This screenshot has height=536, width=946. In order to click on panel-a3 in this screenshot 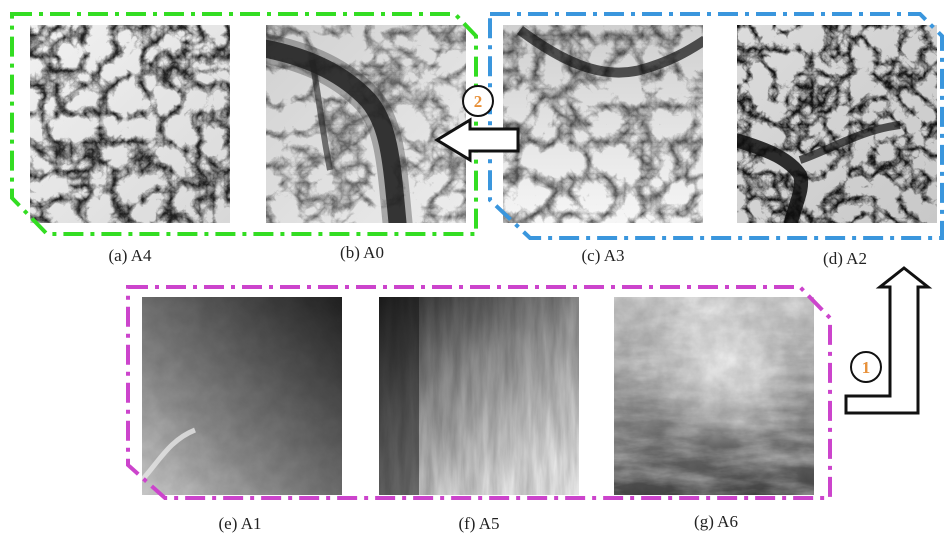, I will do `click(603, 124)`.